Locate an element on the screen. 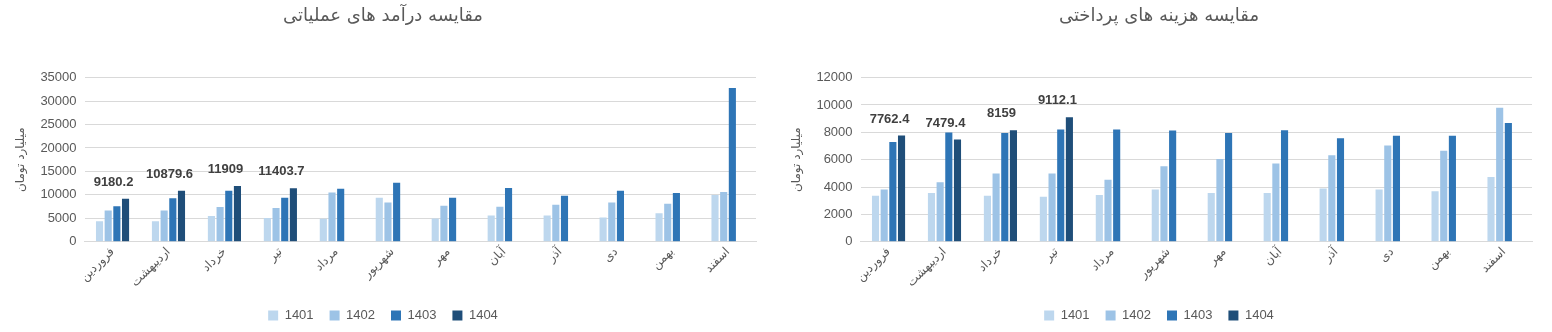 This screenshot has width=1552, height=332. data-label: 9112.1 is located at coordinates (1057, 100).